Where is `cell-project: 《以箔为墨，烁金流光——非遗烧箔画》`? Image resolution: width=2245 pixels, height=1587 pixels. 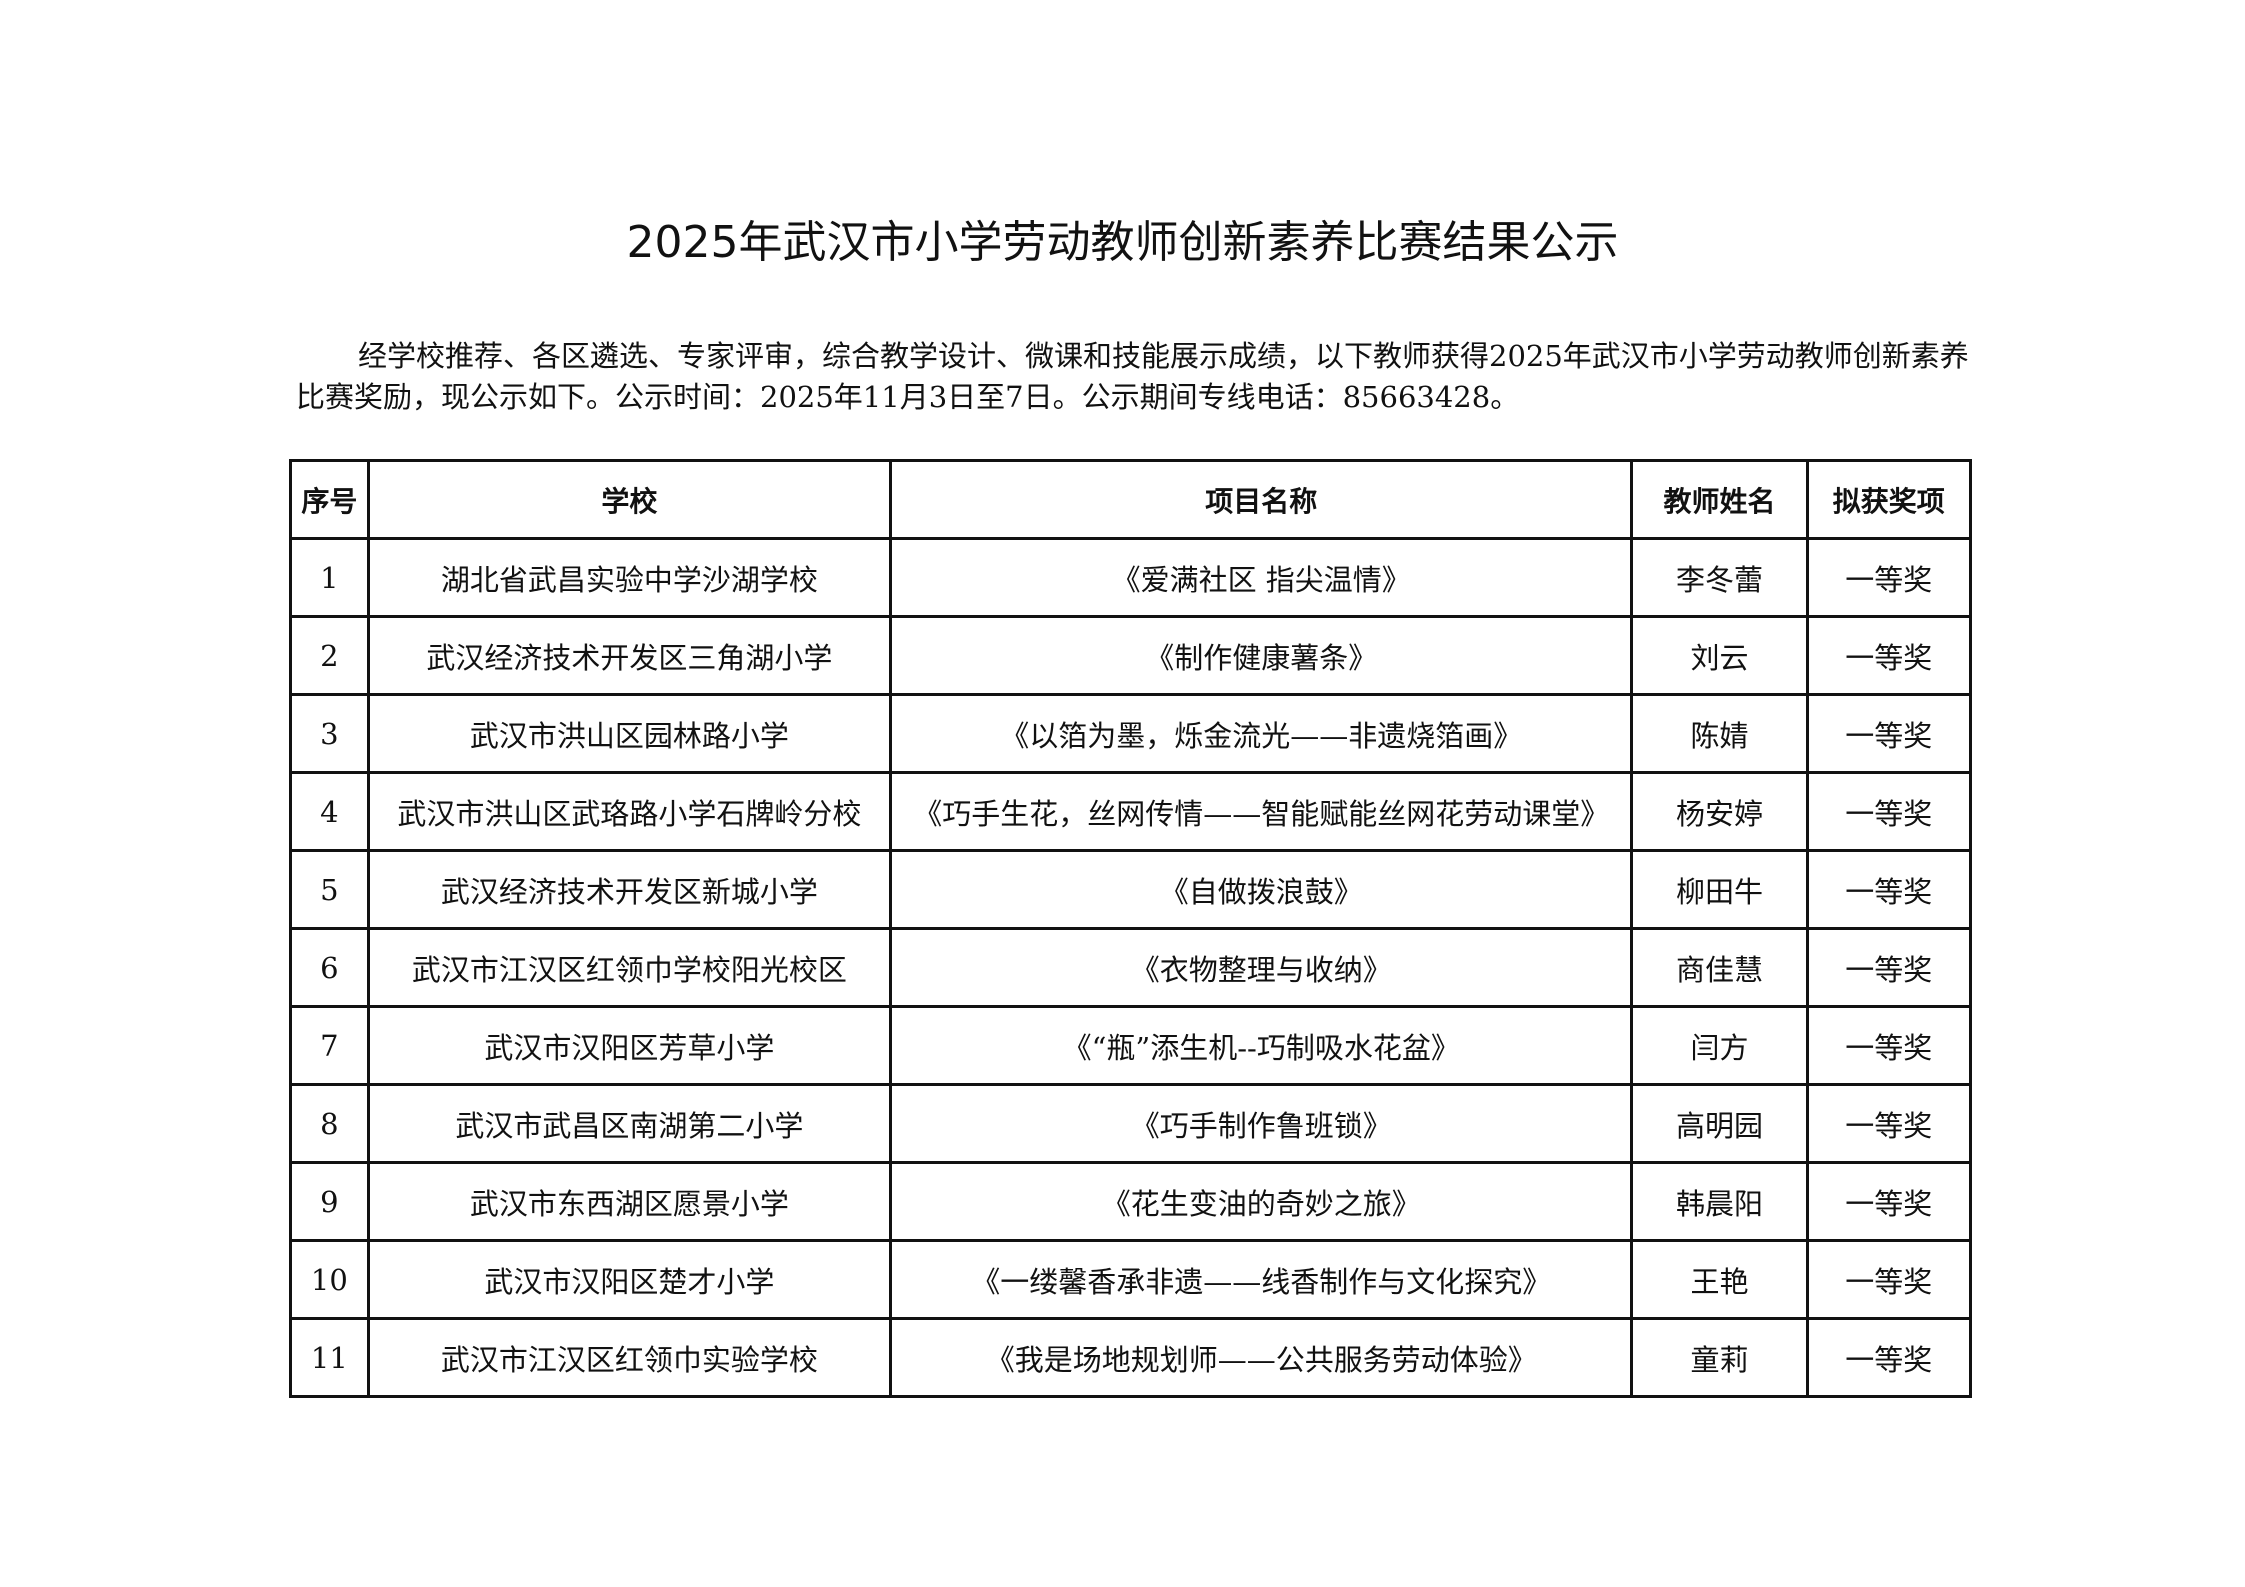
cell-project: 《以箔为墨，烁金流光——非遗烧箔画》 is located at coordinates (1261, 733).